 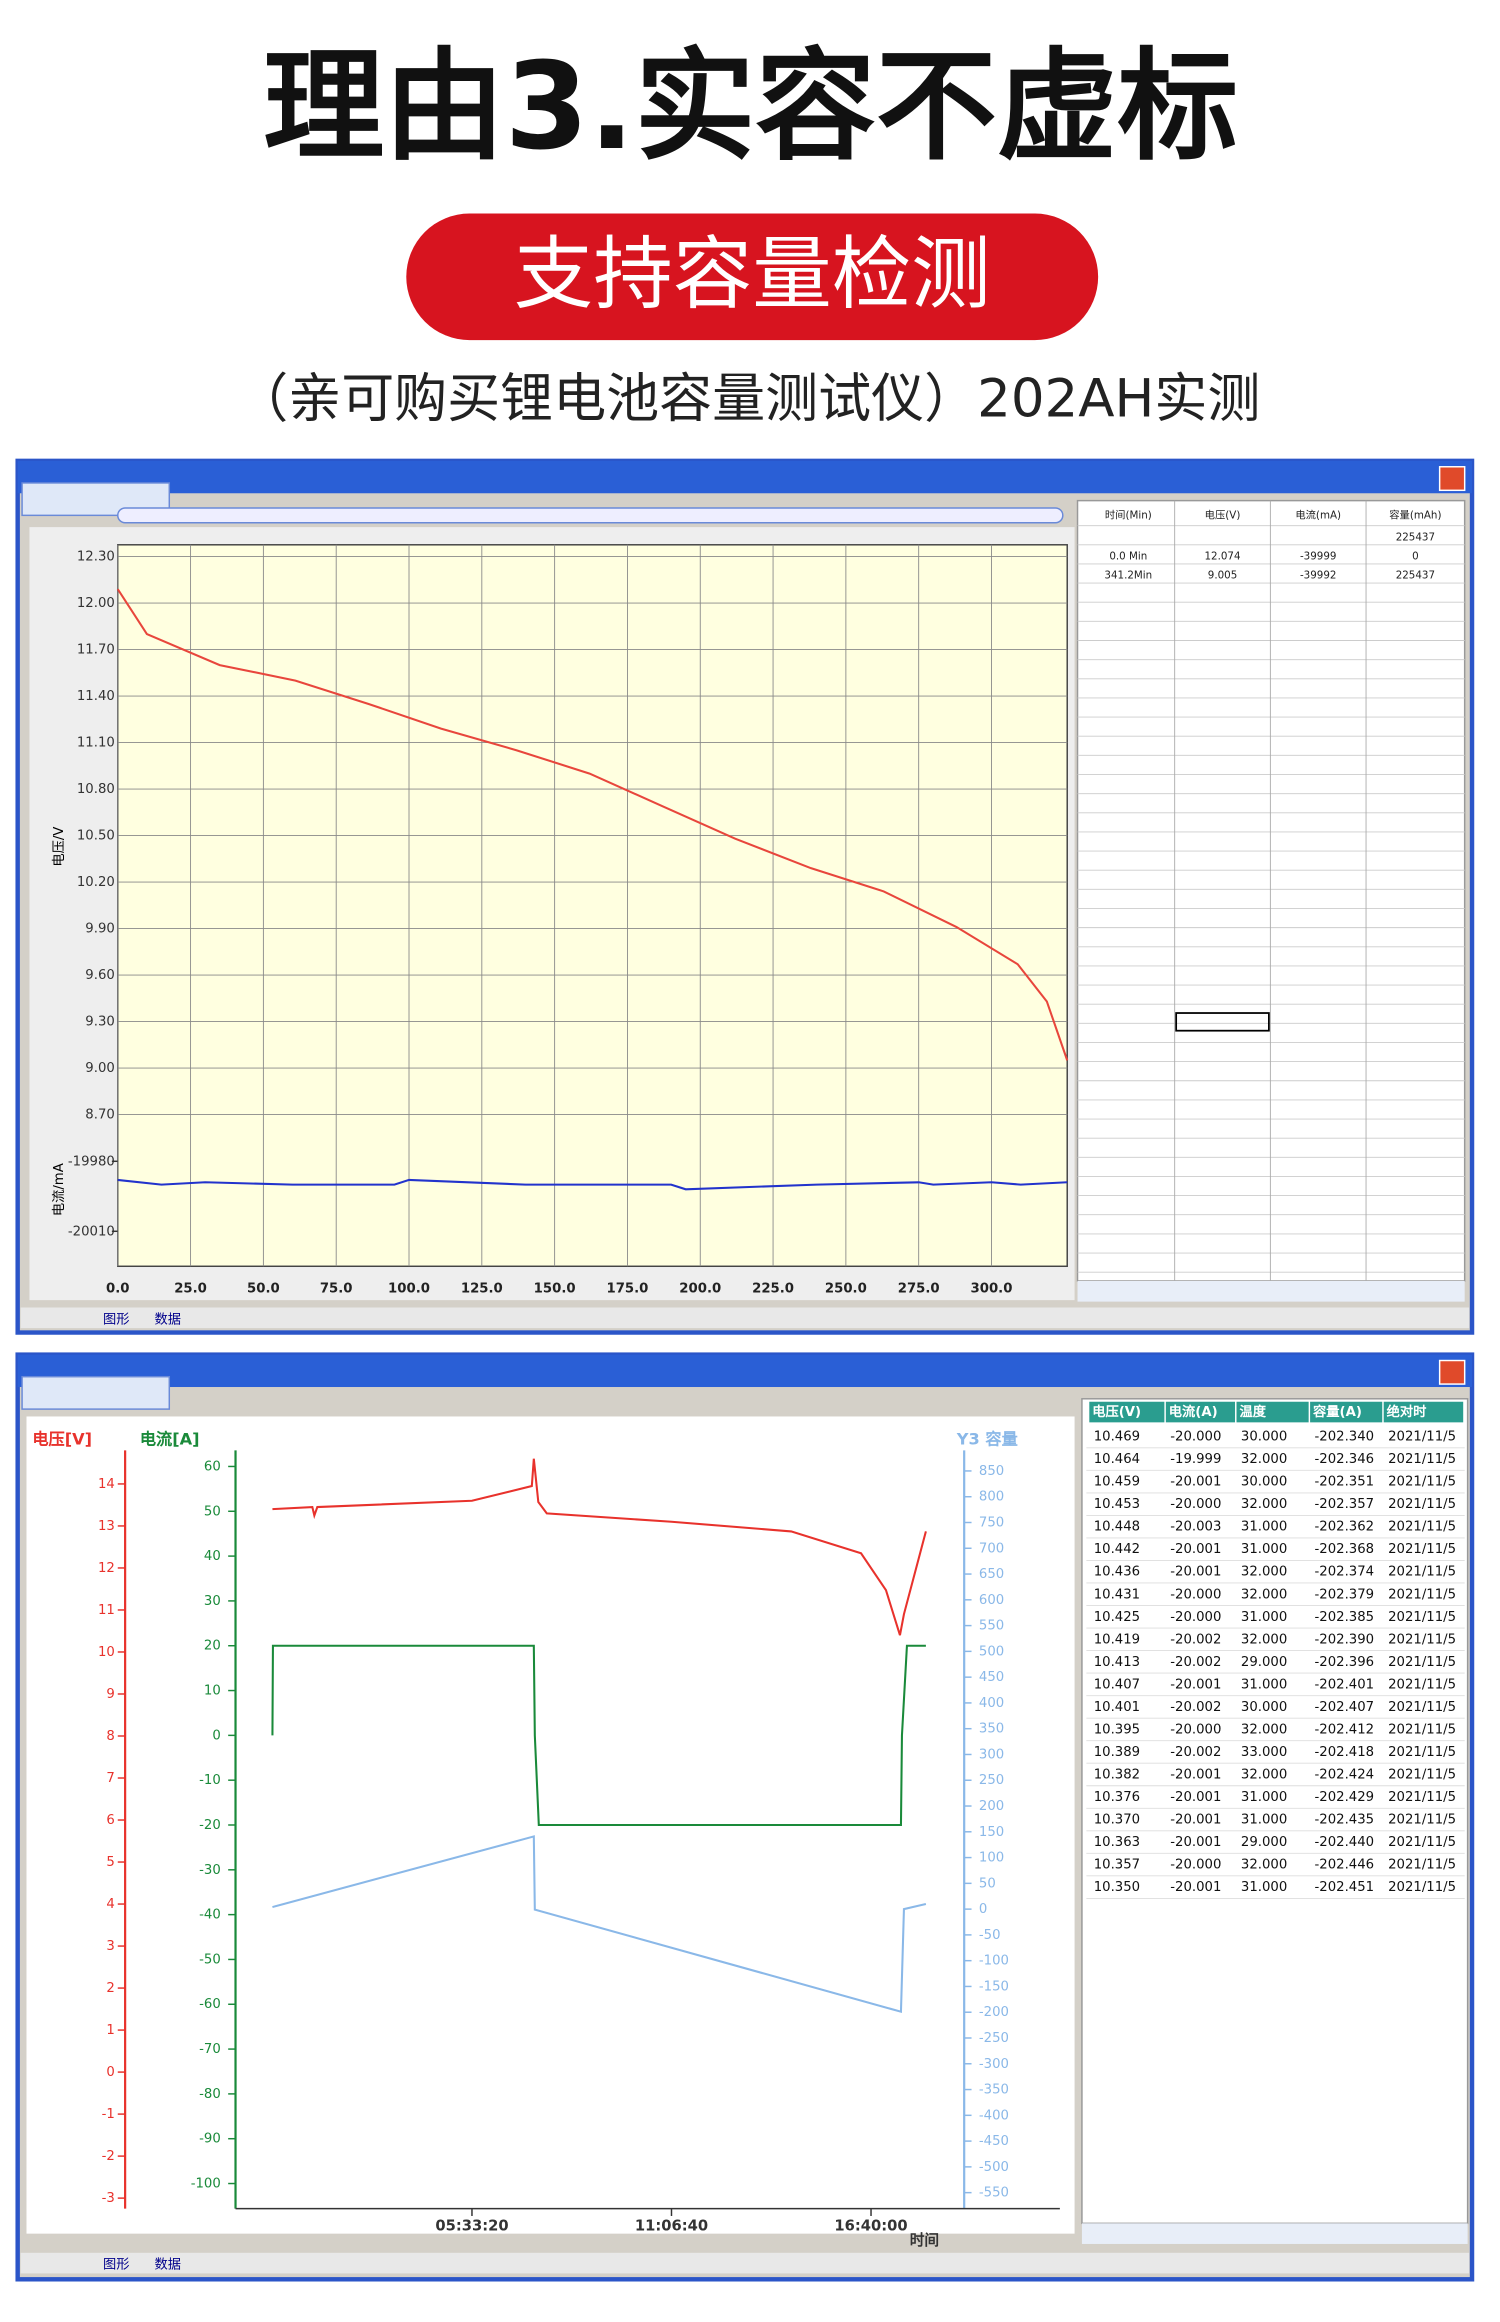 What do you see at coordinates (994, 2012) in the screenshot?
I see `y-tick-label: -200` at bounding box center [994, 2012].